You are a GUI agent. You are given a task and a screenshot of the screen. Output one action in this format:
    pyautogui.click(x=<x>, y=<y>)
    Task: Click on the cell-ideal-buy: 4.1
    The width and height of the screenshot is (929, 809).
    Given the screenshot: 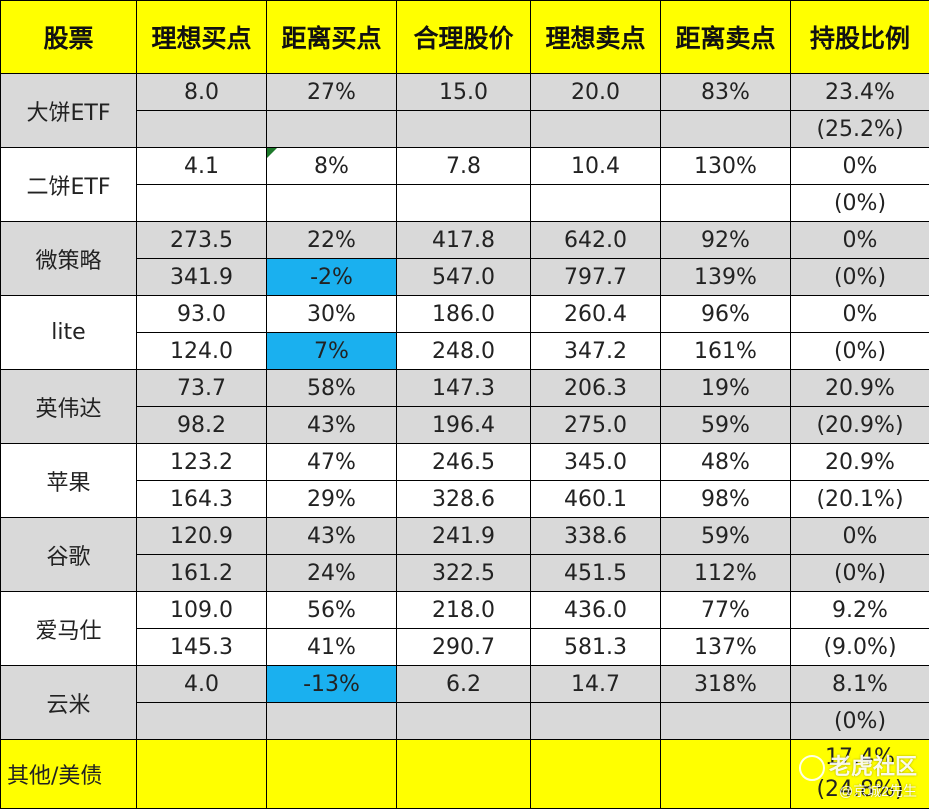 What is the action you would take?
    pyautogui.click(x=202, y=166)
    